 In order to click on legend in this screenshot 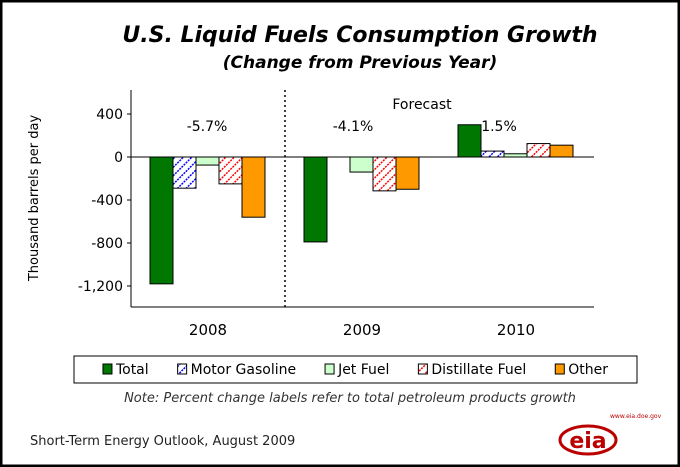, I will do `click(355, 369)`.